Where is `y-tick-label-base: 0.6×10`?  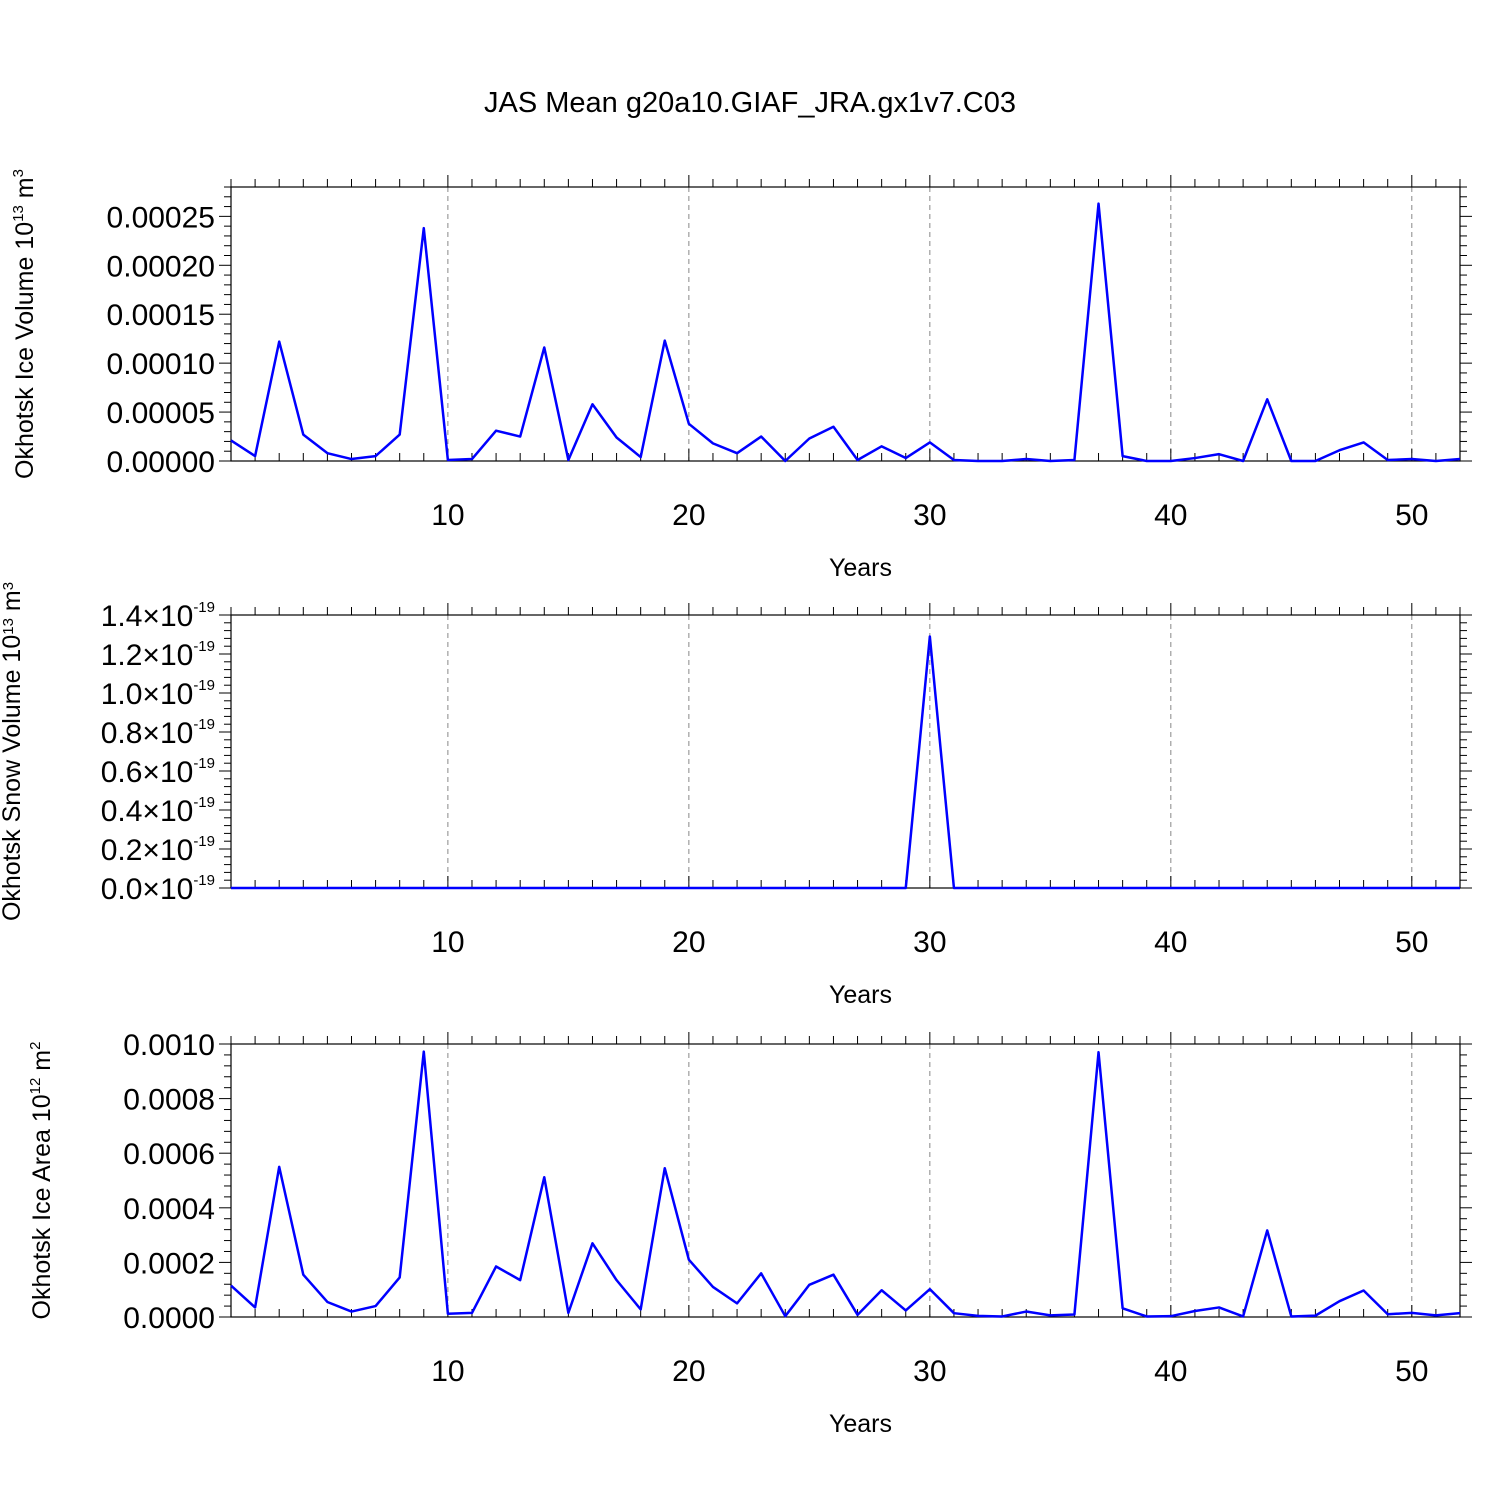
y-tick-label-base: 0.6×10 is located at coordinates (147, 772).